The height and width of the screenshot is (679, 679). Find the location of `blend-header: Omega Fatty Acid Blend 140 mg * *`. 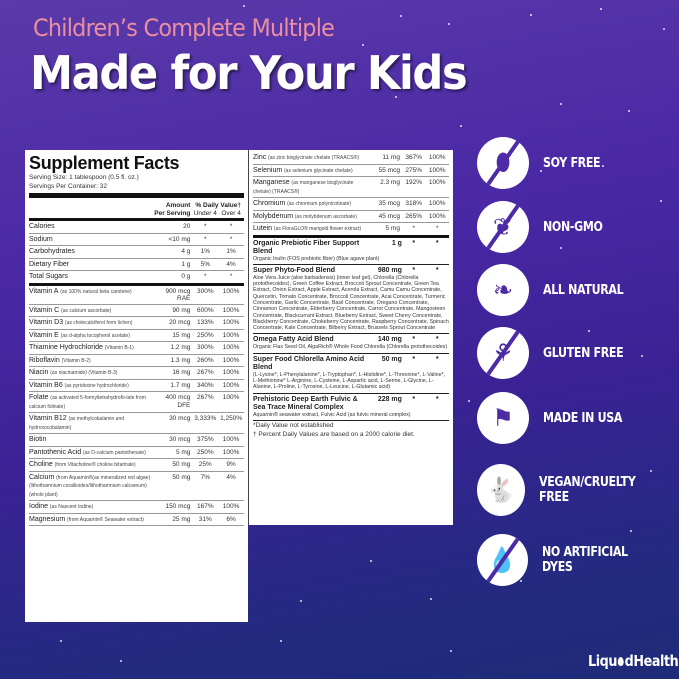

blend-header: Omega Fatty Acid Blend 140 mg * * is located at coordinates (351, 340).